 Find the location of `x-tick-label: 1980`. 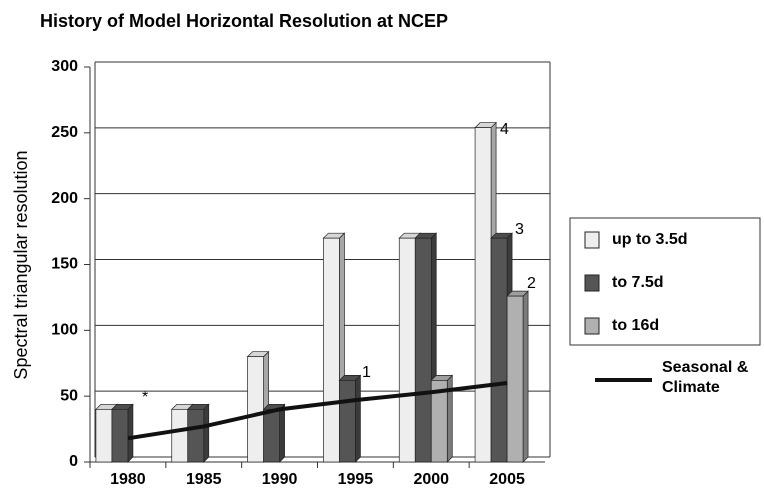

x-tick-label: 1980 is located at coordinates (128, 479).